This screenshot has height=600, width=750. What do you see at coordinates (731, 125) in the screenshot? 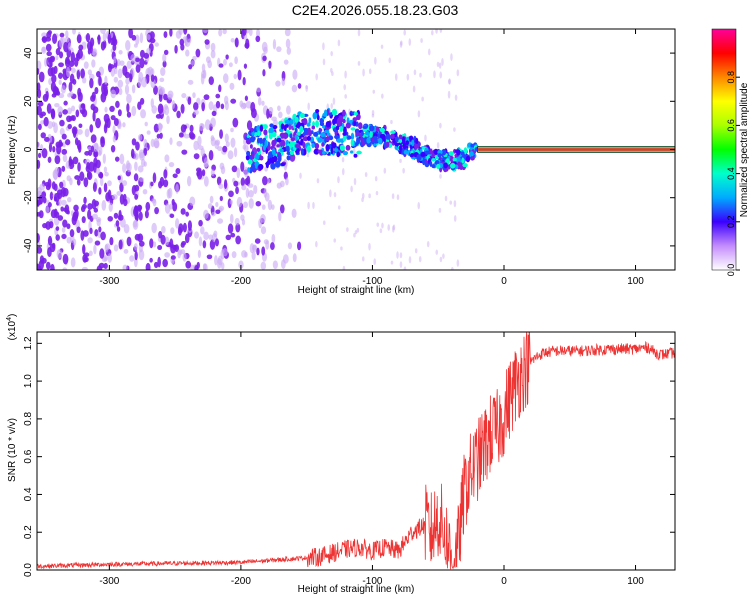
I see `colorbar-tick-label: 0.6` at bounding box center [731, 125].